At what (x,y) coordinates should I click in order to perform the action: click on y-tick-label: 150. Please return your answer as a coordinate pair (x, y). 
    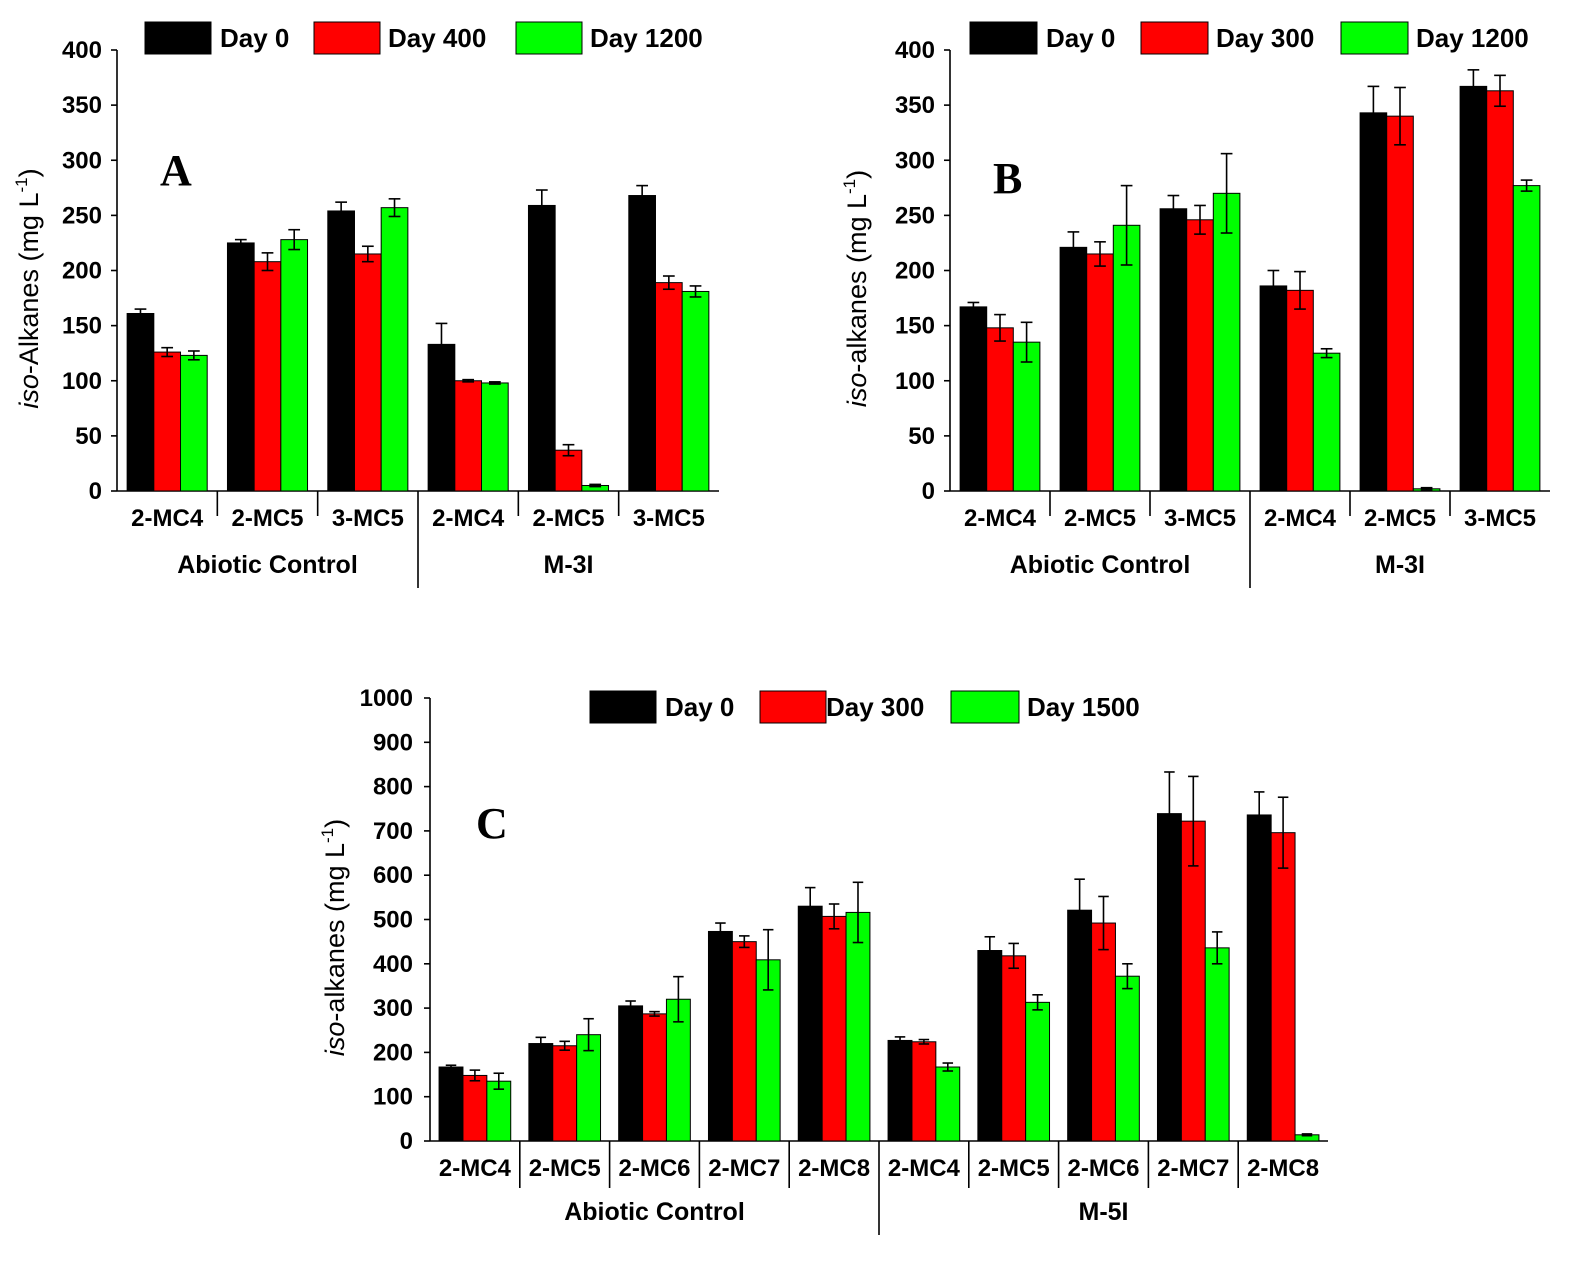
    Looking at the image, I should click on (915, 326).